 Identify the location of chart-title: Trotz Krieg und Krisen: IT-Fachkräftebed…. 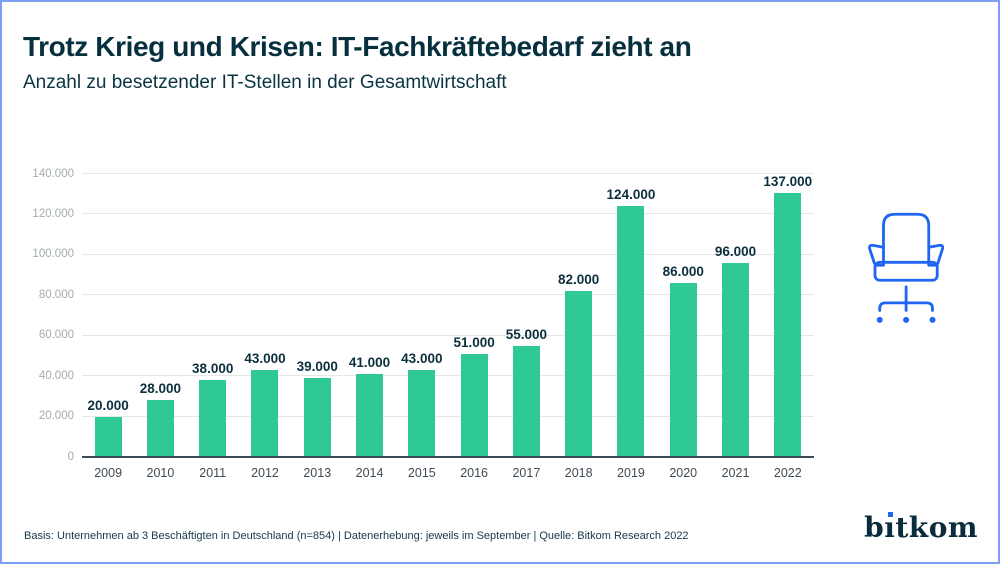
(357, 46).